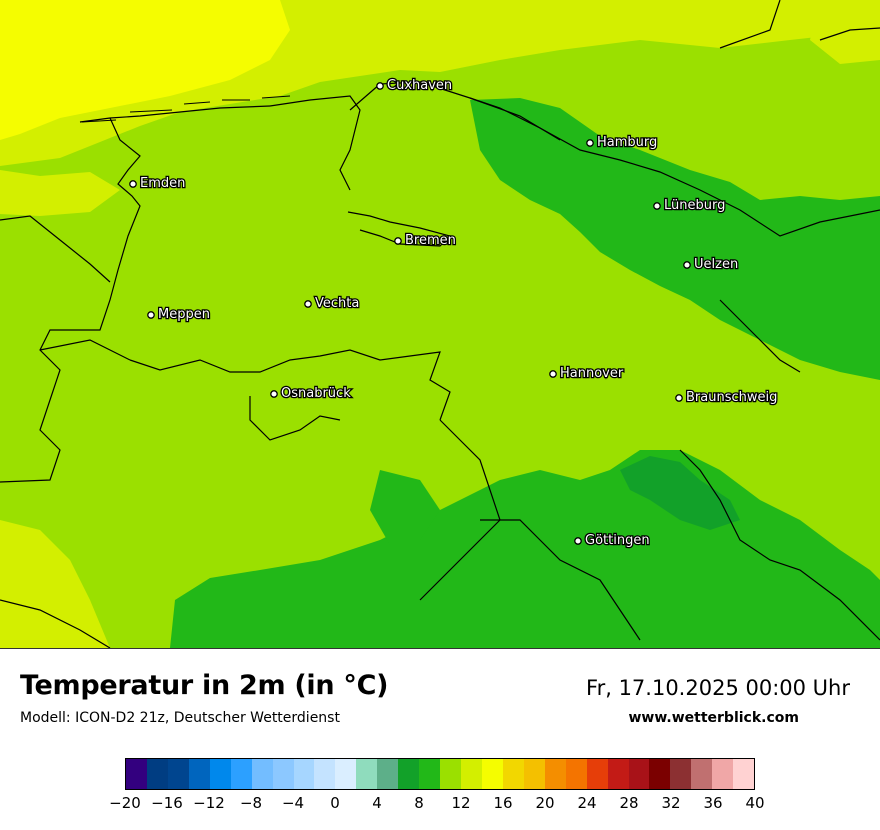 The image size is (880, 830). Describe the element at coordinates (629, 803) in the screenshot. I see `color-scale-tick-label: 28` at that location.